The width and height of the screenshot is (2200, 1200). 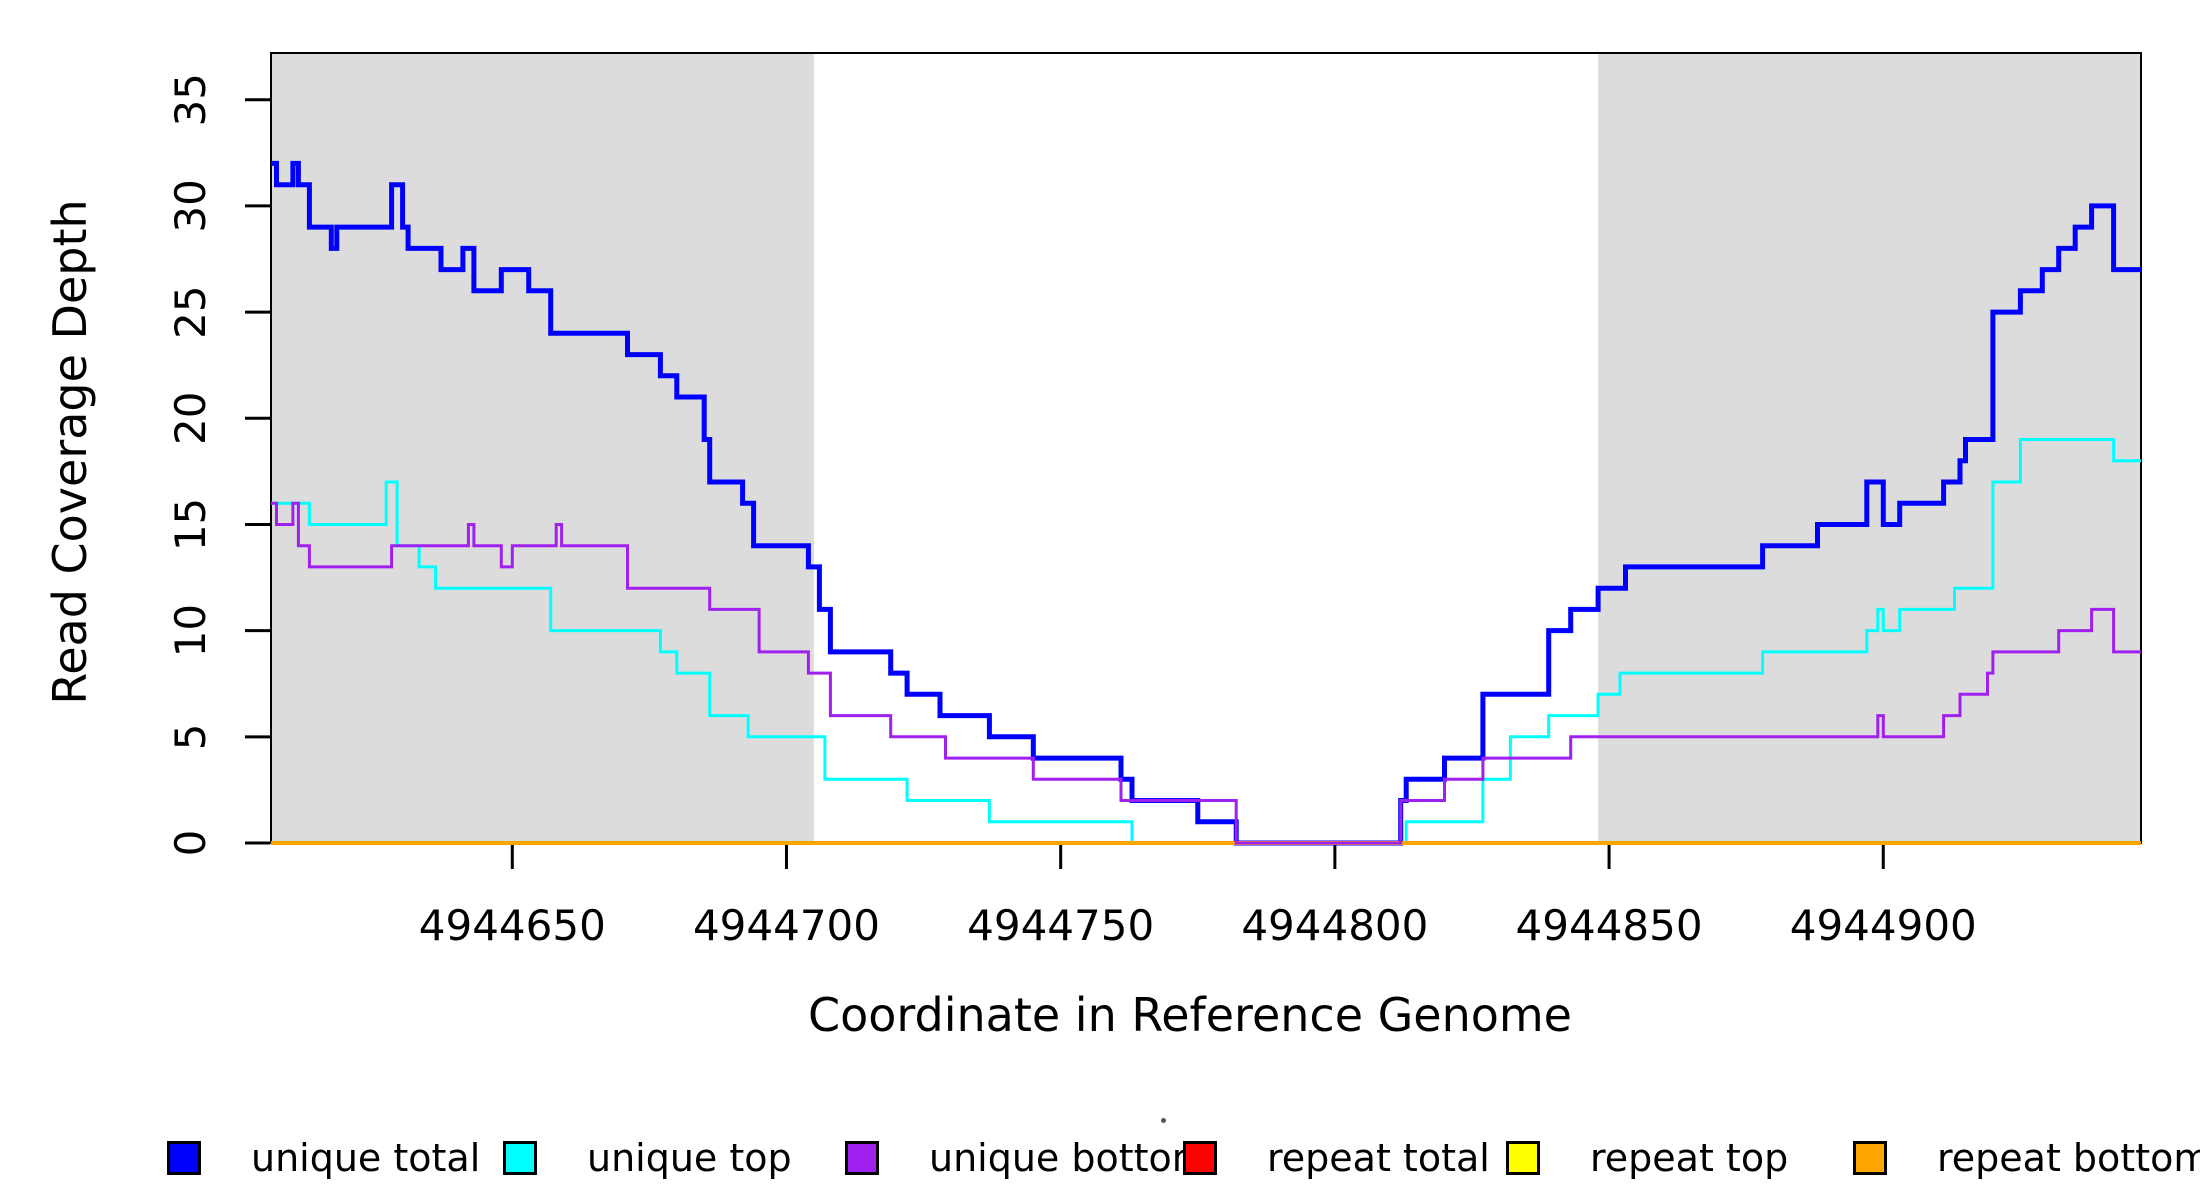 What do you see at coordinates (190, 311) in the screenshot?
I see `y-tick-label: 25` at bounding box center [190, 311].